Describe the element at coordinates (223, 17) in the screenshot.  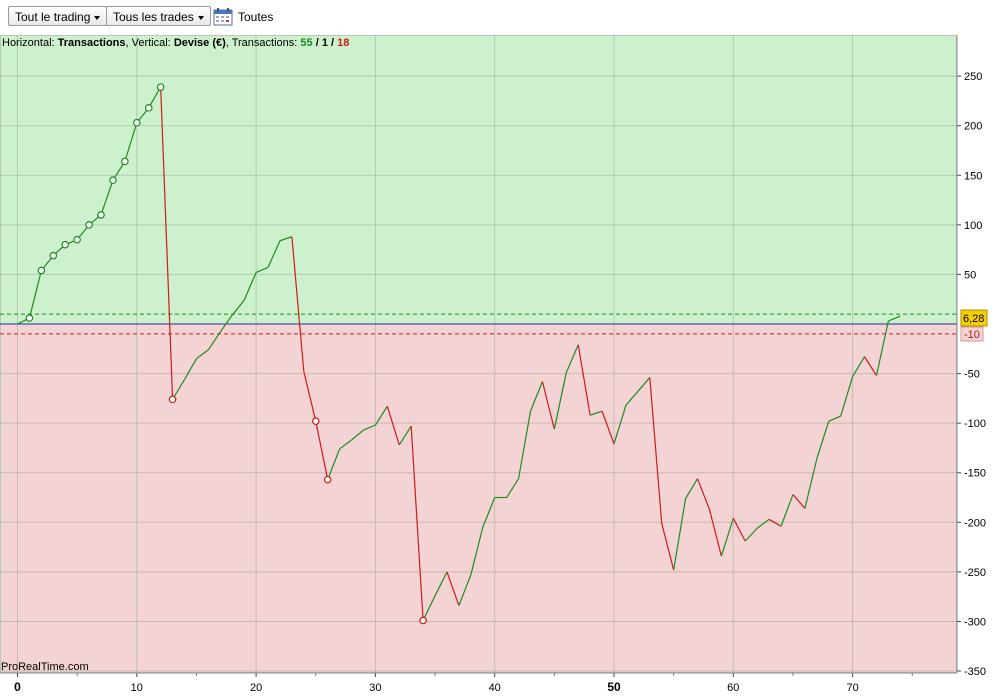
I see `calendar-icon` at that location.